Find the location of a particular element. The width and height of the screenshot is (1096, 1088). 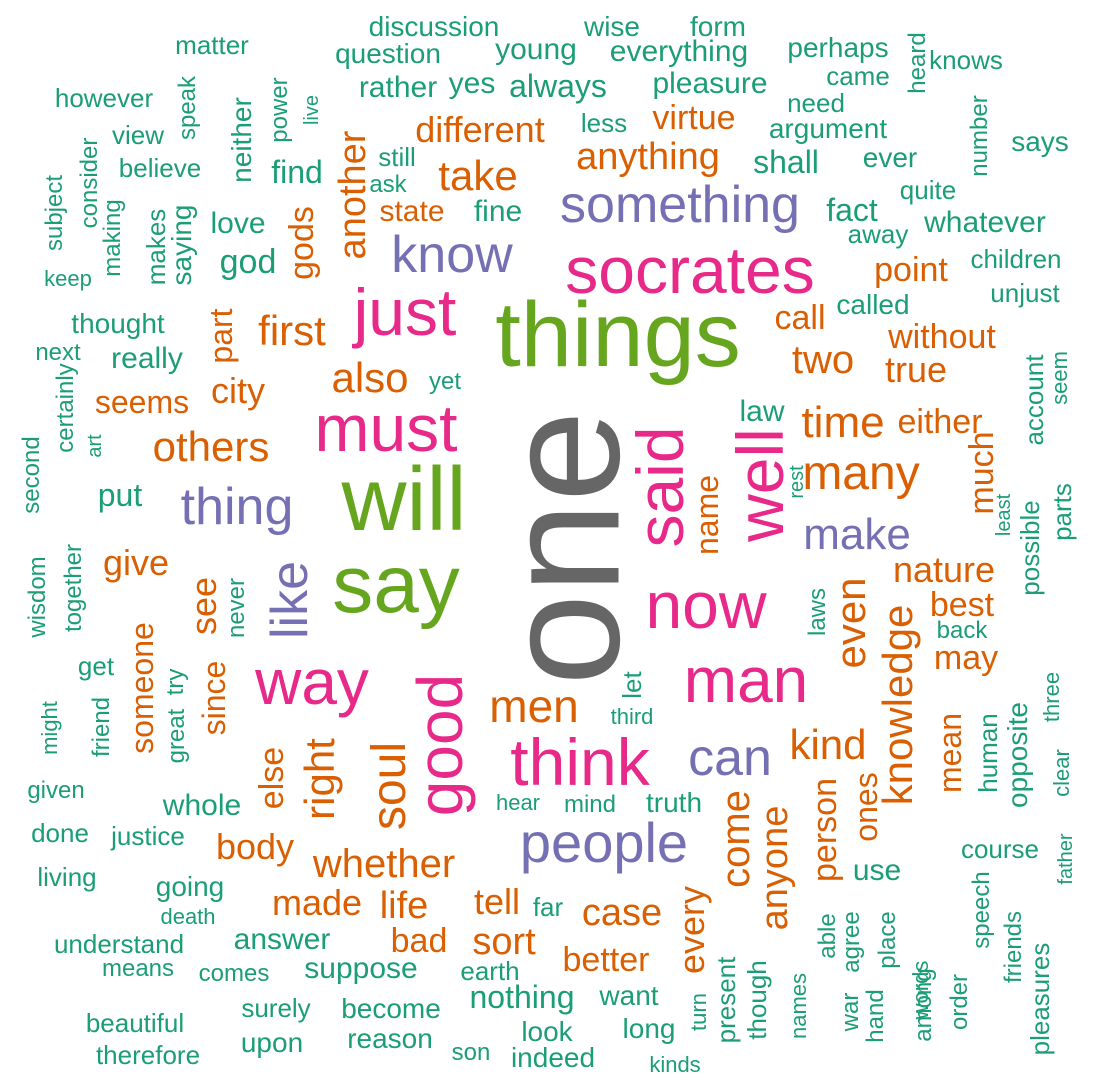

word-still: still is located at coordinates (397, 157).